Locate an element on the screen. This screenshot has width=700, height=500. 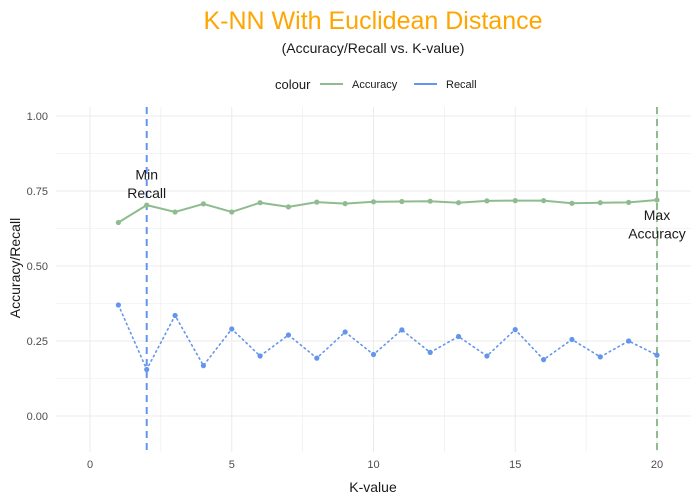
y-axis-ticks: 0.00 0.25 0.50 0.75 1.00 is located at coordinates (37, 267).